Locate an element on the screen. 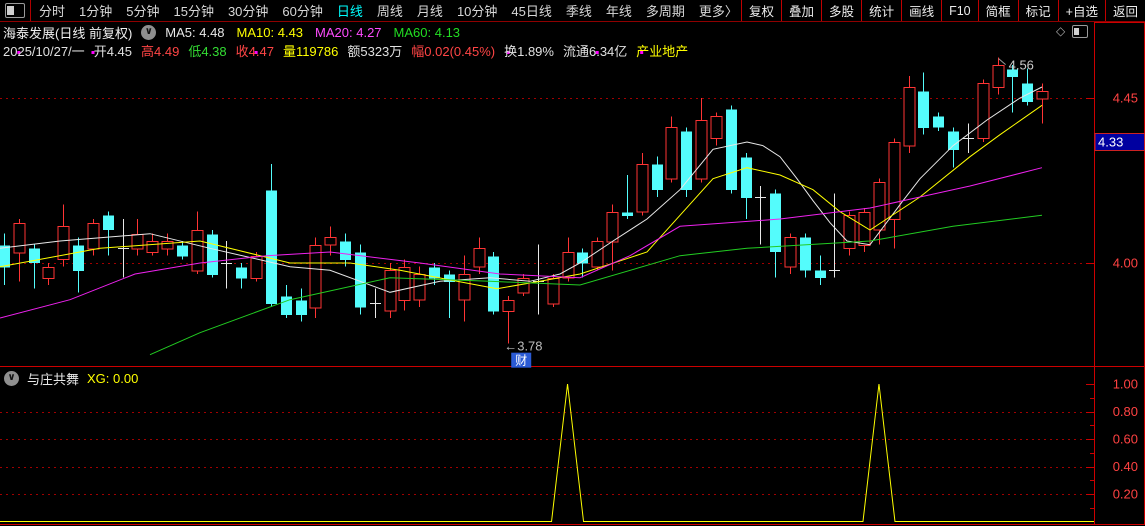 Image resolution: width=1145 pixels, height=526 pixels. panel-layout-icon is located at coordinates (15, 10).